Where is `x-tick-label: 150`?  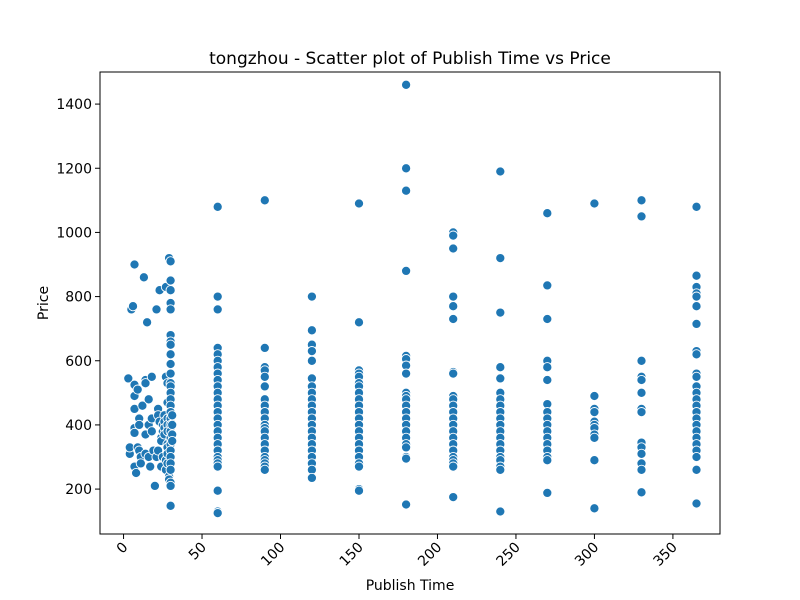
x-tick-label: 150 is located at coordinates (352, 555).